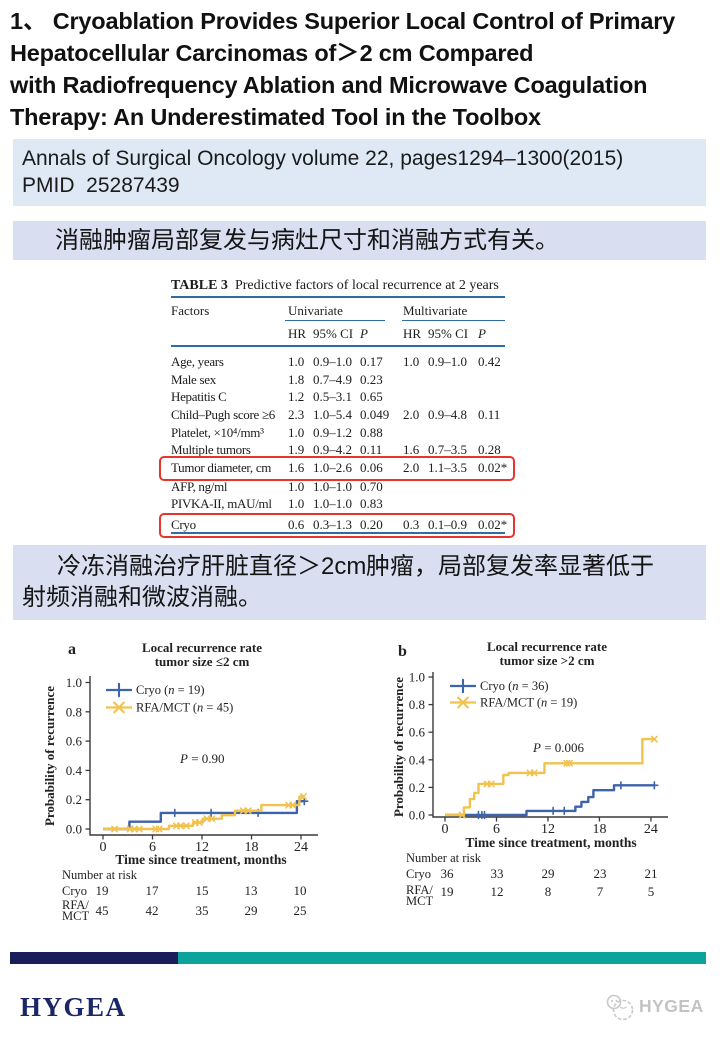 The image size is (720, 1040). What do you see at coordinates (418, 874) in the screenshot?
I see `risk-row-label: Cryo` at bounding box center [418, 874].